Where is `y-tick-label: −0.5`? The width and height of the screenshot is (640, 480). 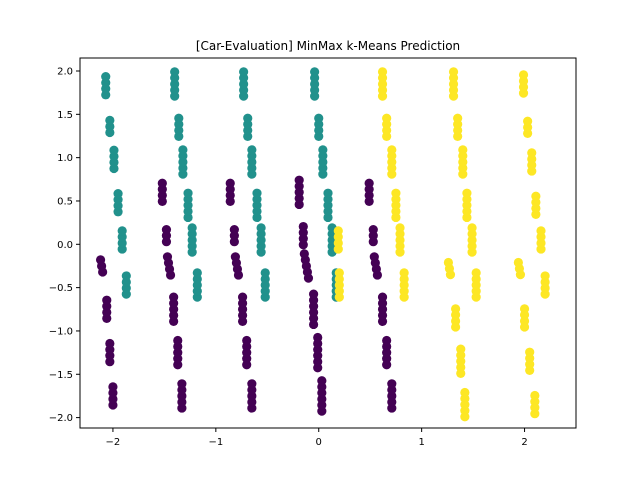
y-tick-label: −0.5 is located at coordinates (61, 288).